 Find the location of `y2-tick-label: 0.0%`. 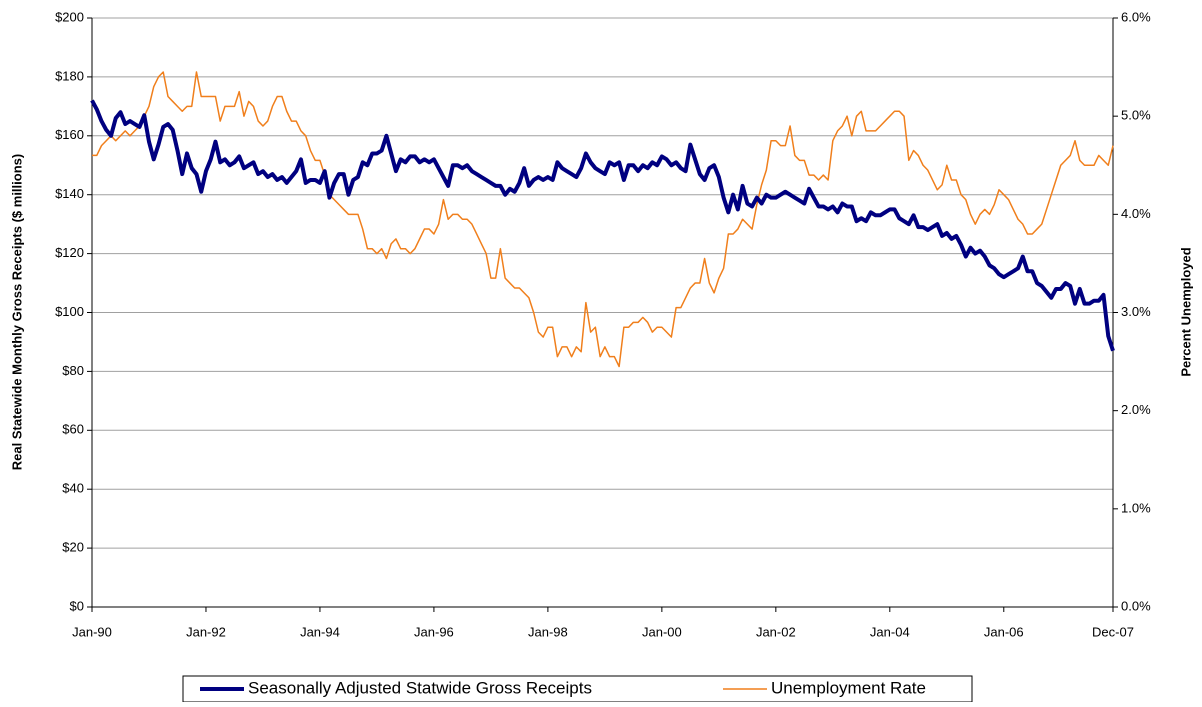

y2-tick-label: 0.0% is located at coordinates (1136, 605).